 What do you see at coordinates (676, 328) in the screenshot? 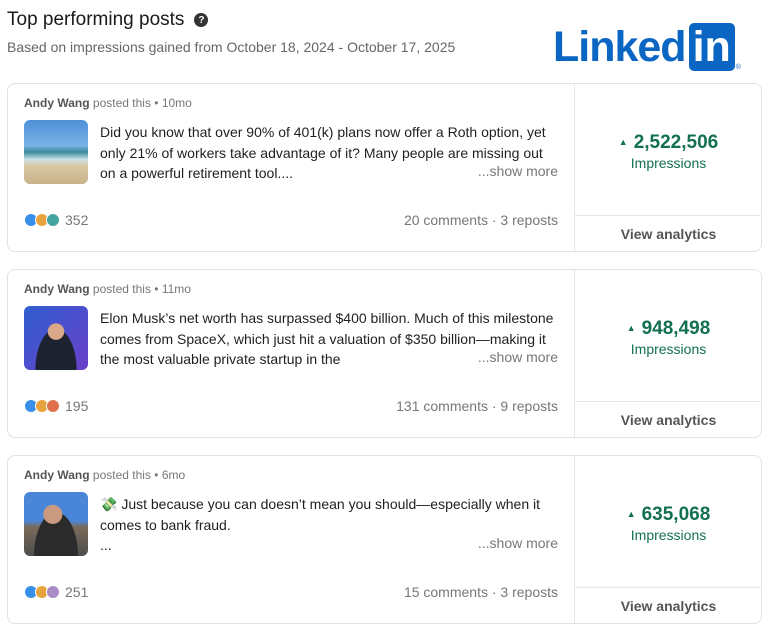
I see `impressions-value: 948,498` at bounding box center [676, 328].